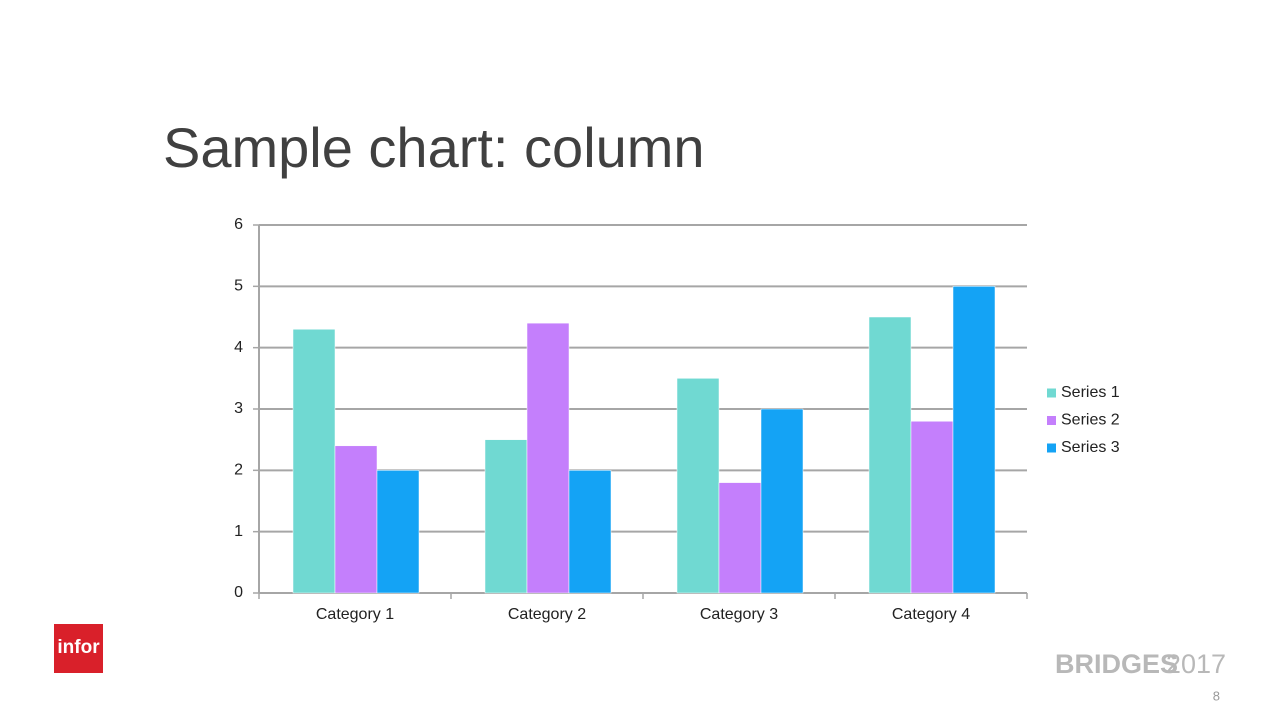 The height and width of the screenshot is (720, 1280). What do you see at coordinates (238, 286) in the screenshot?
I see `y-tick-label: 5` at bounding box center [238, 286].